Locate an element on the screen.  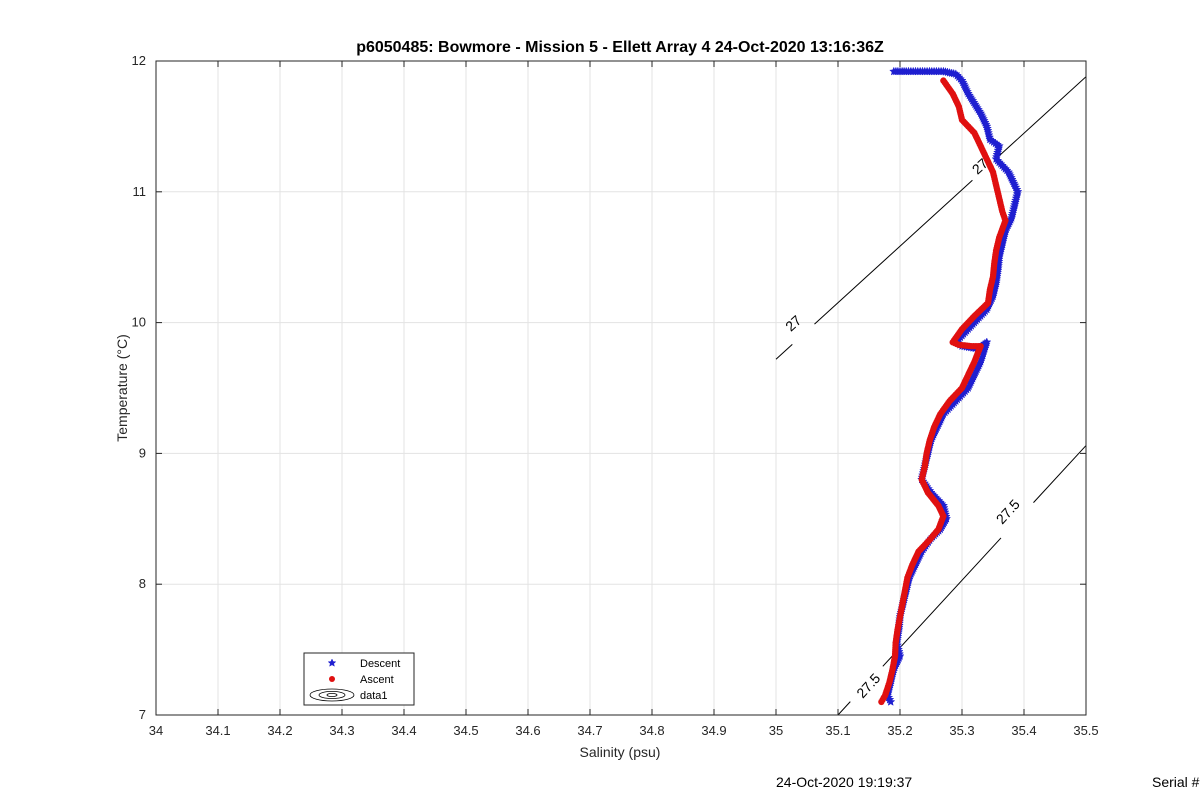
legend: Descent Ascent data1 is located at coordinates (359, 679).